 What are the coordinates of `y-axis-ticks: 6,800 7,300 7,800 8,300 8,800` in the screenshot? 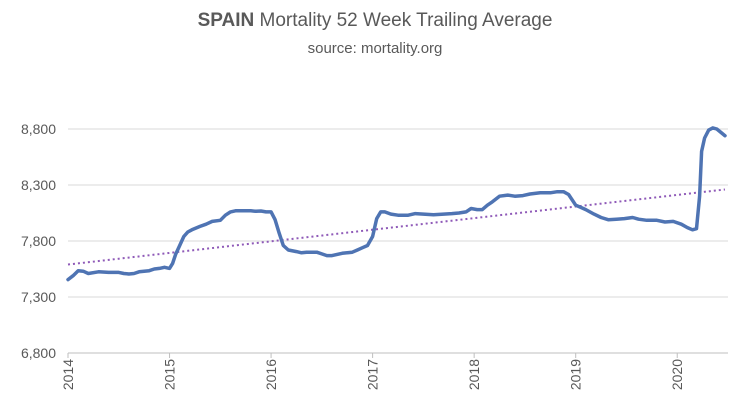 It's located at (38, 241).